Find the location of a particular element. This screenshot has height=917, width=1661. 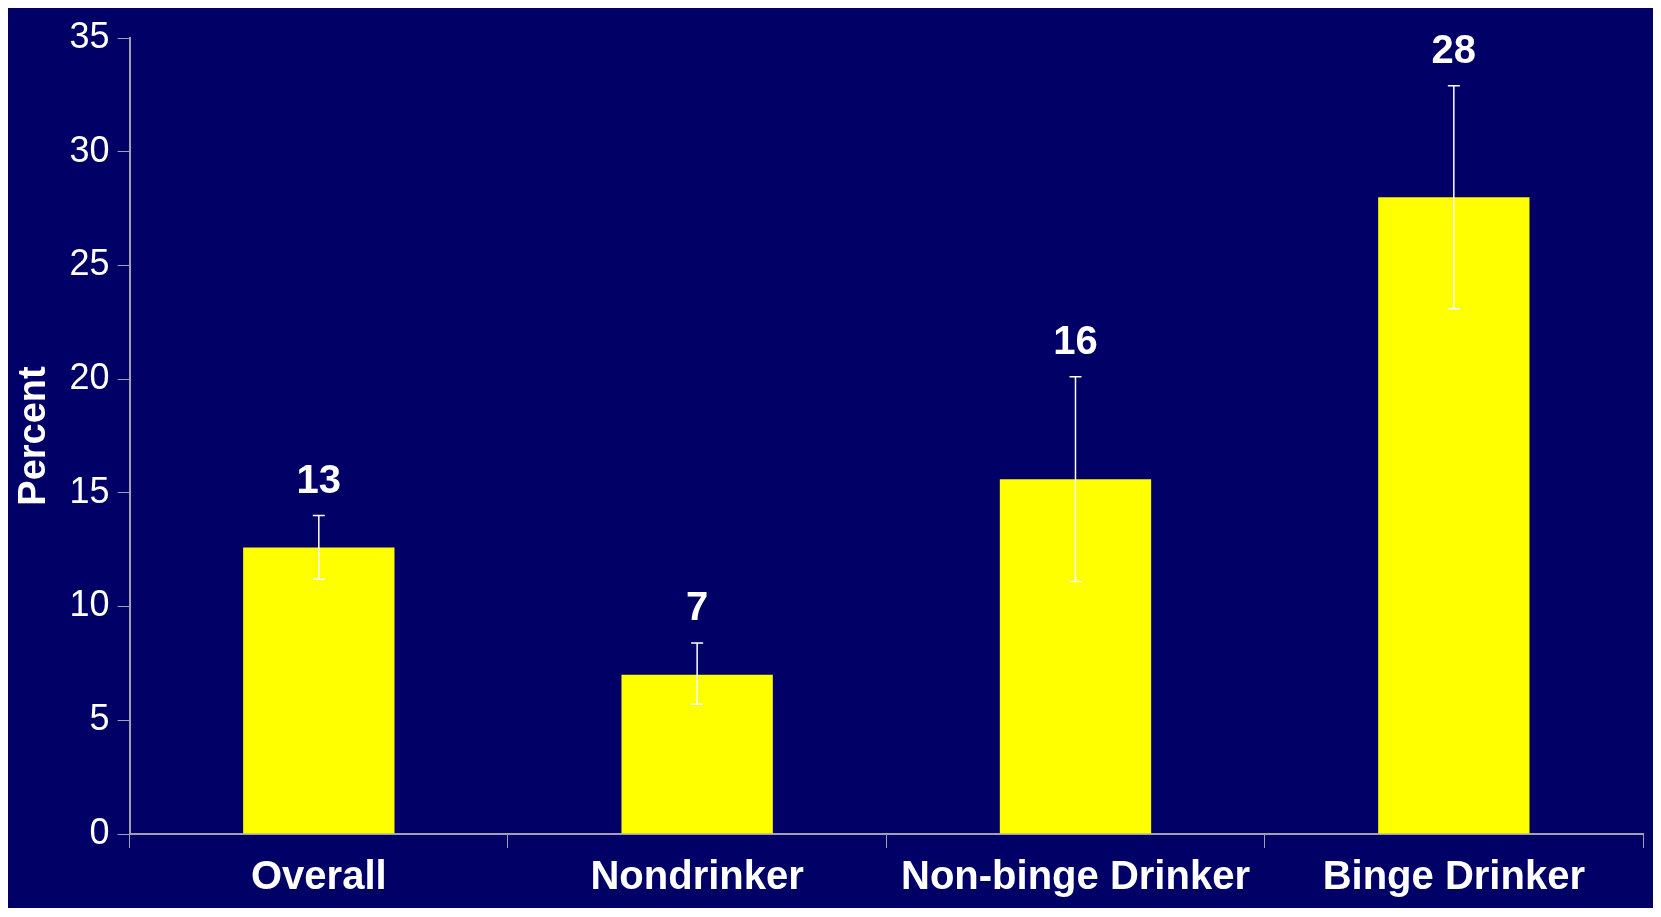

y-tick-label: 30 is located at coordinates (89, 149).